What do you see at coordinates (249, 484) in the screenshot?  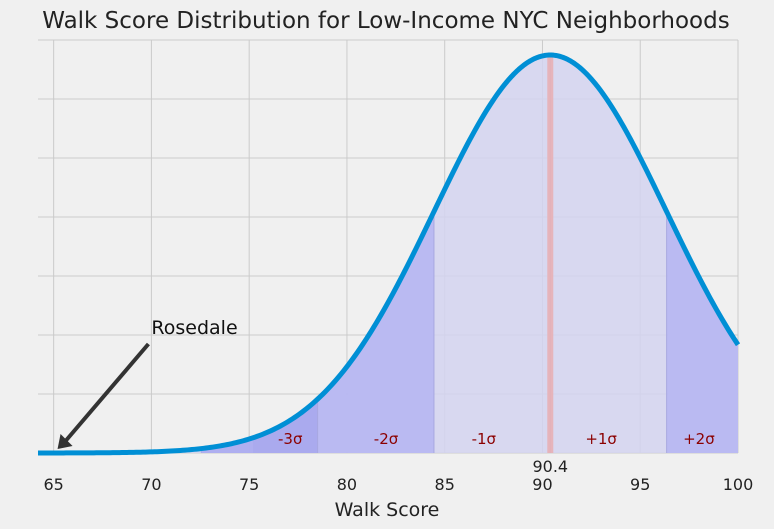 I see `x-tick-label: 75` at bounding box center [249, 484].